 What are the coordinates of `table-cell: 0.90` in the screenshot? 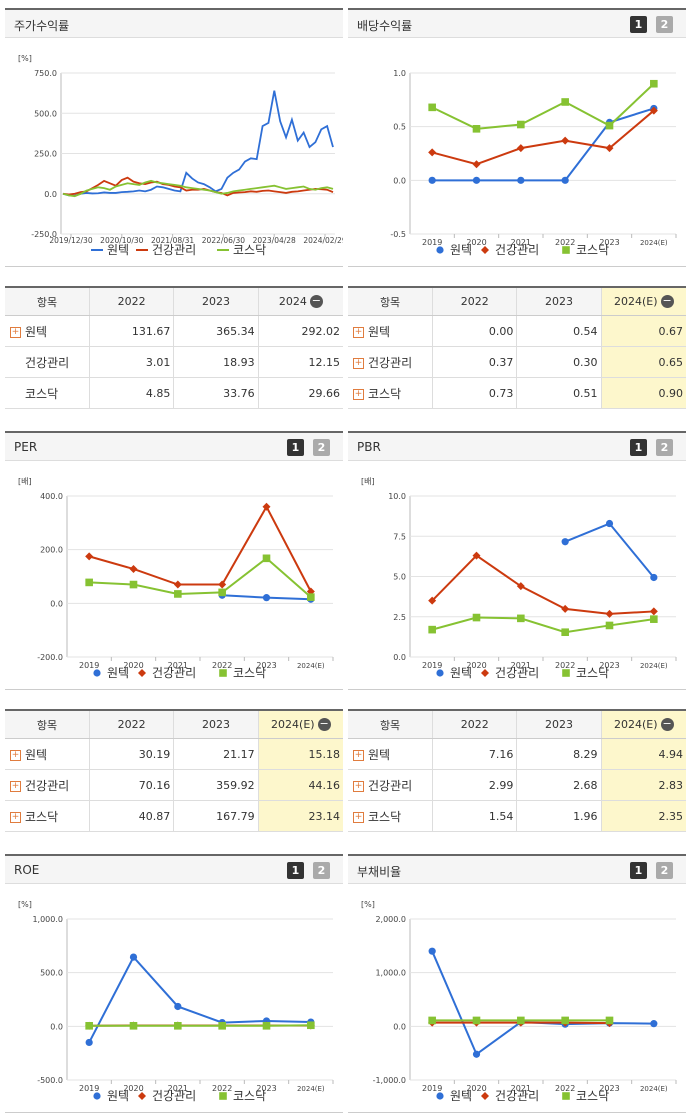 It's located at (643, 393).